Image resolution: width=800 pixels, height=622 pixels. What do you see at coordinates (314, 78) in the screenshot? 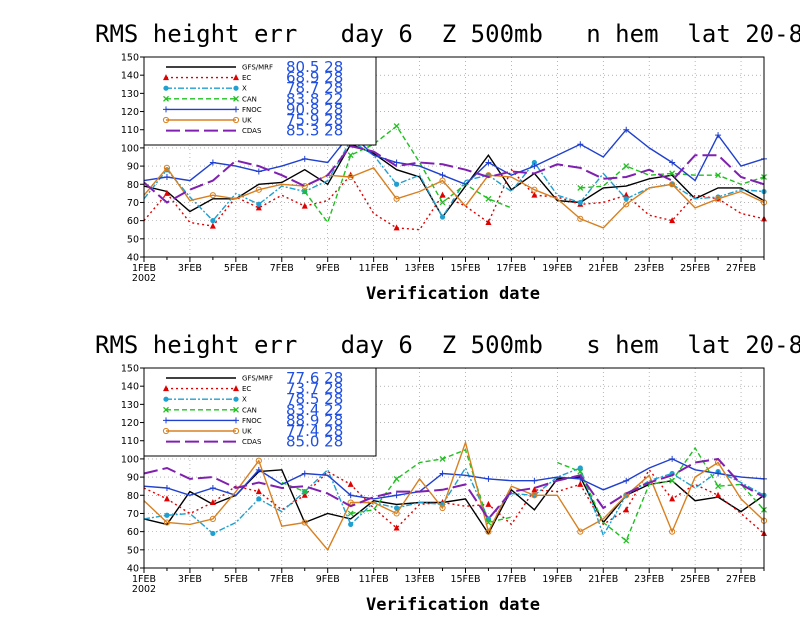
I see `legend-series-stat: 68.9 28` at bounding box center [314, 78].